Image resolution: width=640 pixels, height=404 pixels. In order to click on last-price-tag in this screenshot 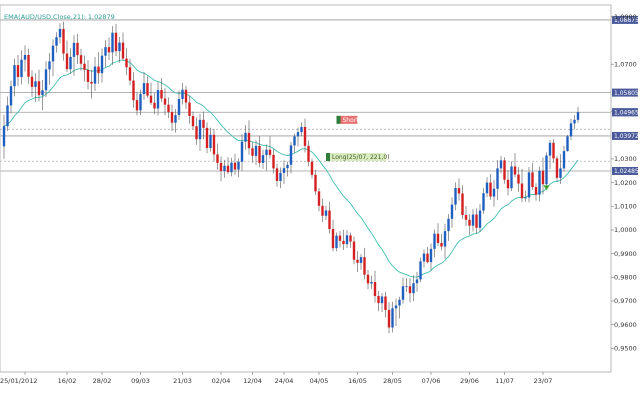, I will do `click(625, 112)`.